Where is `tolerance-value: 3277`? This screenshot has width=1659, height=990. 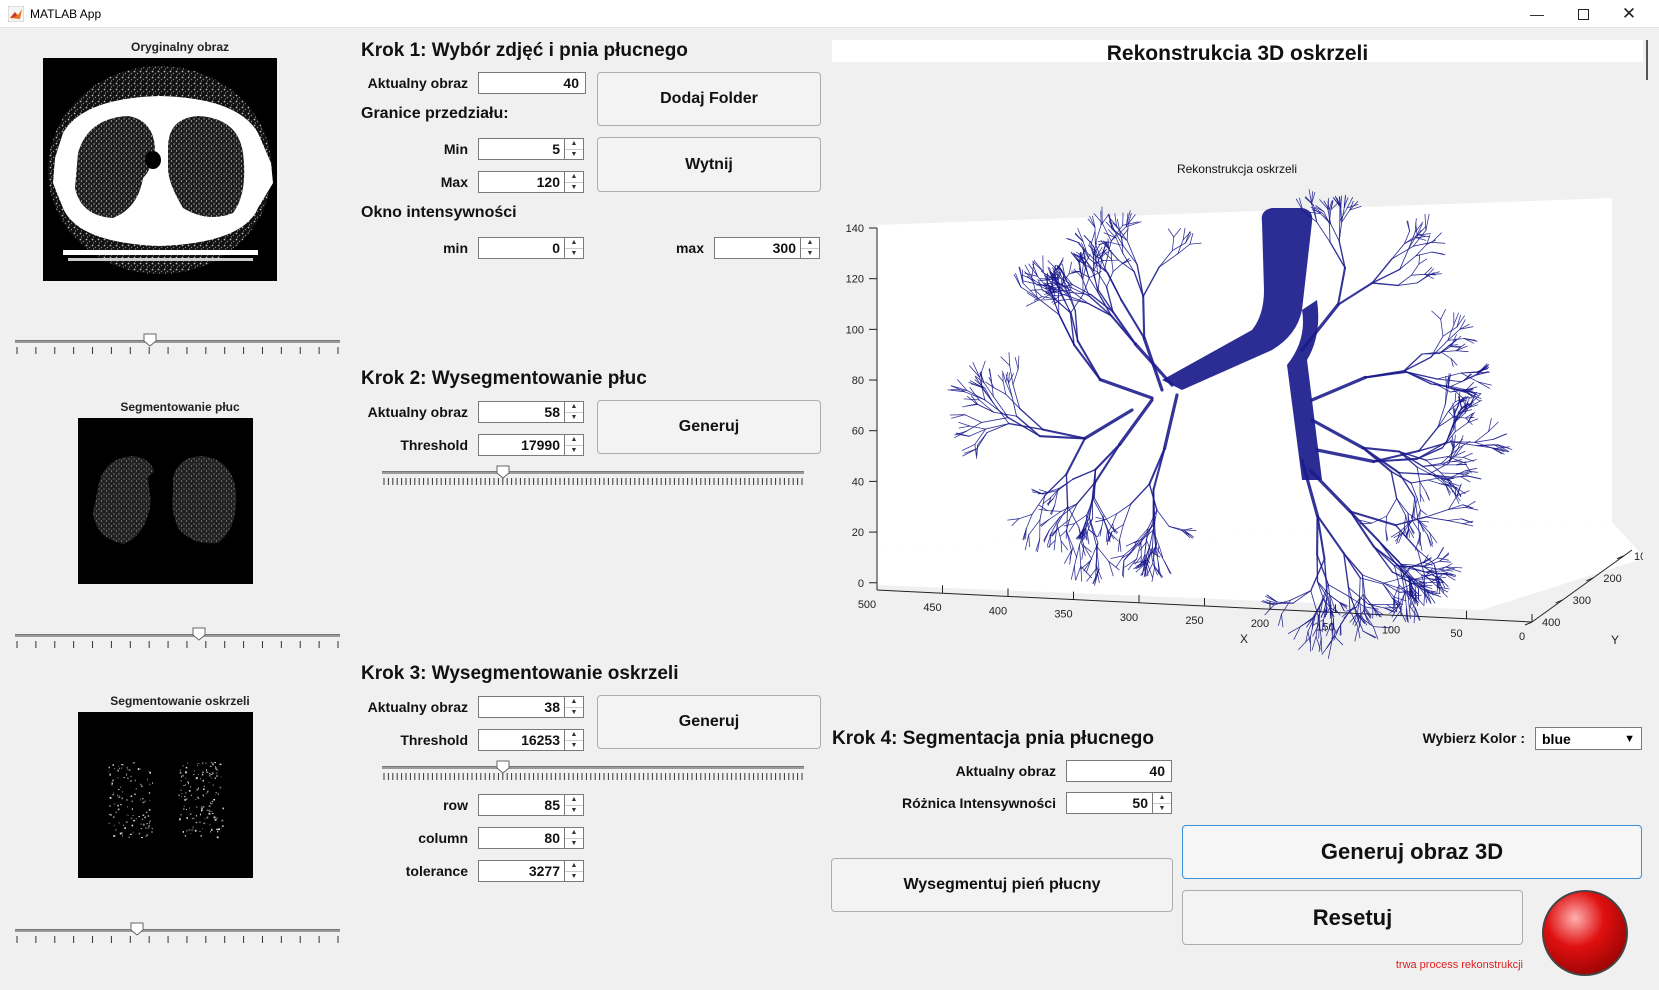 tolerance-value: 3277 is located at coordinates (521, 871).